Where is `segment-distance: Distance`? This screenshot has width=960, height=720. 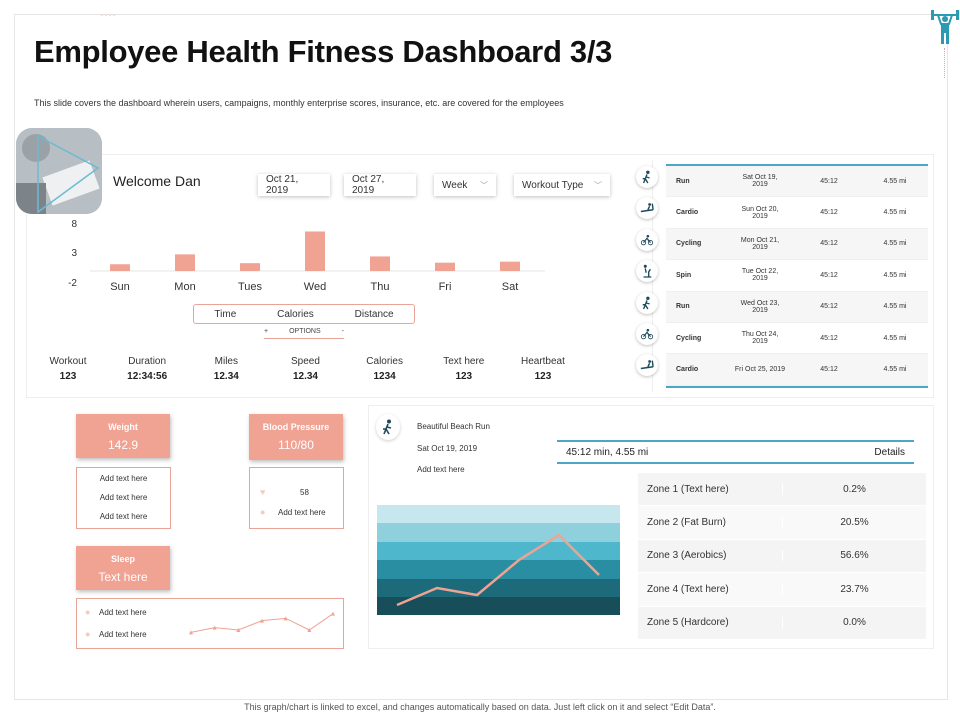
segment-distance: Distance is located at coordinates (374, 314).